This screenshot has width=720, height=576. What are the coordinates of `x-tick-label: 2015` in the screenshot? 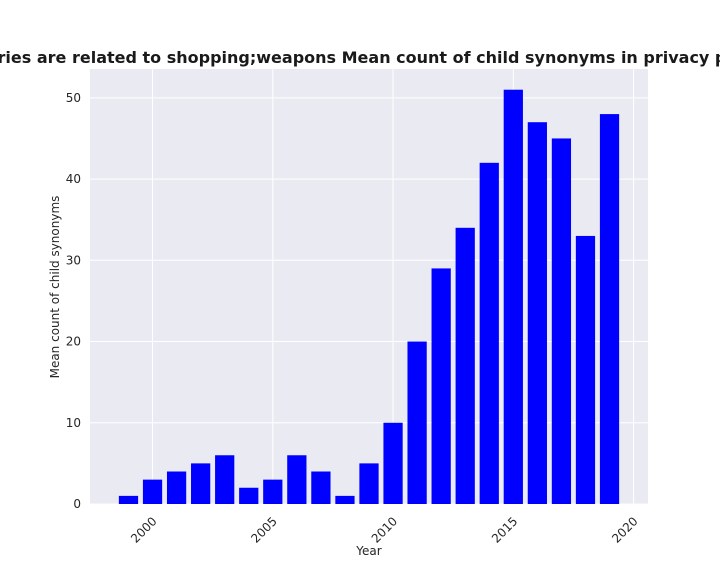 It's located at (504, 529).